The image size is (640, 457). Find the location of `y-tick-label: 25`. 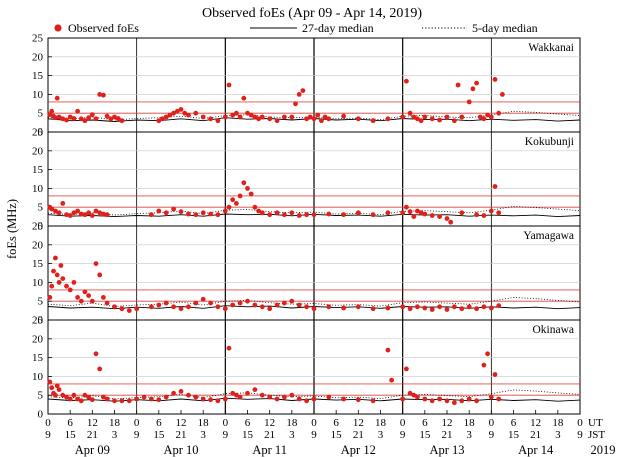

y-tick-label: 25 is located at coordinates (38, 133).